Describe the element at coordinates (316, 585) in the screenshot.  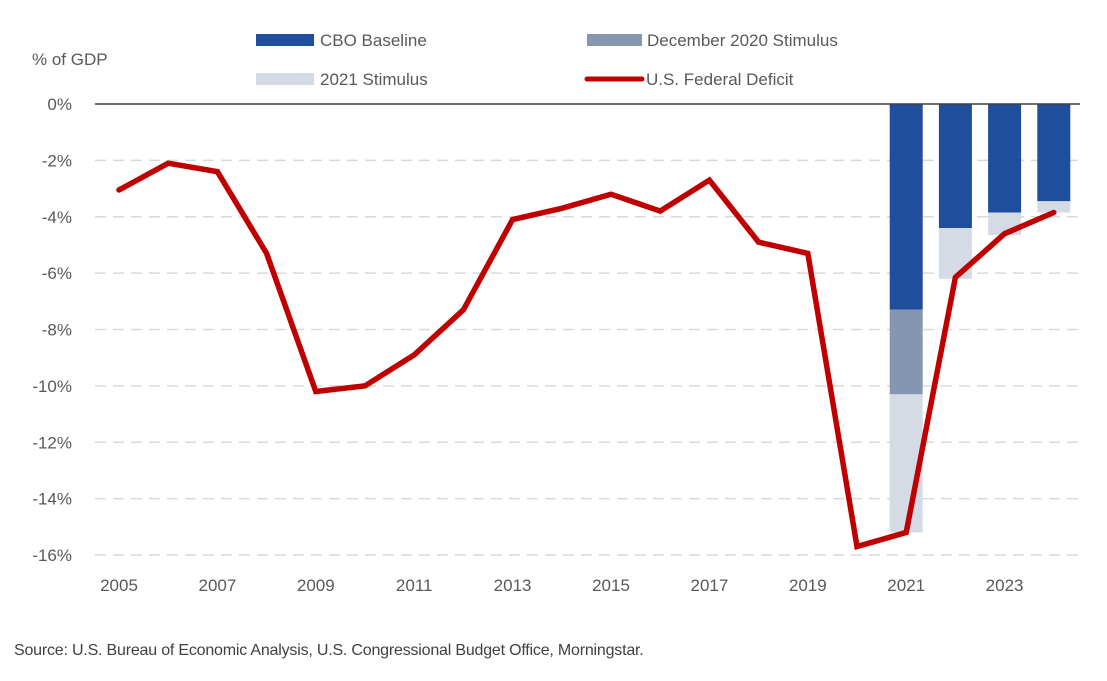
I see `x-tick-label: 2009` at that location.